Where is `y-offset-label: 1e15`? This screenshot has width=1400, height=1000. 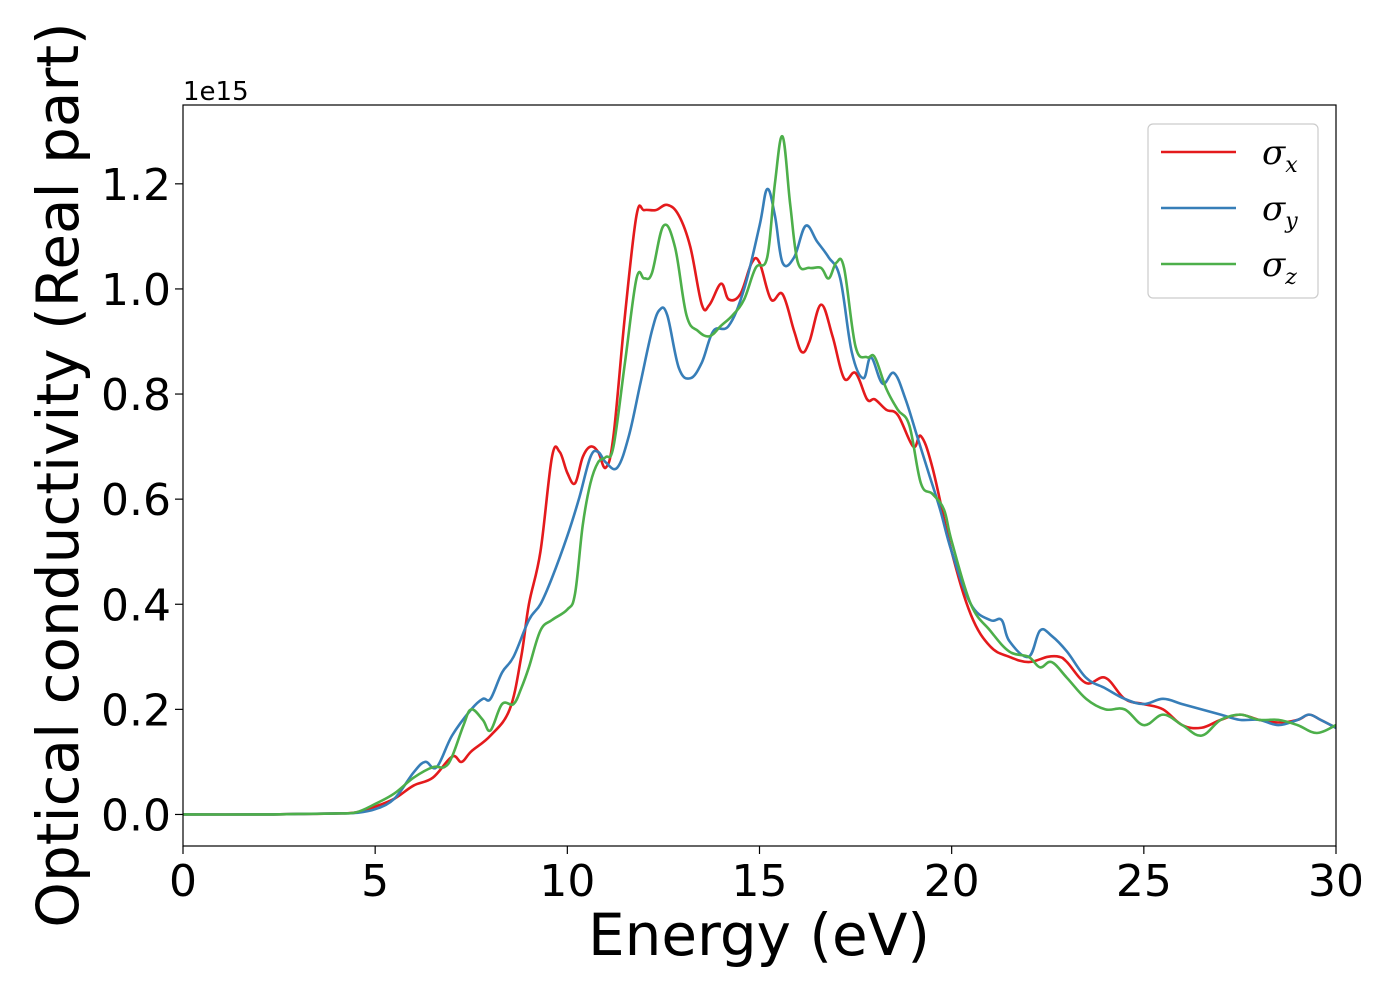
y-offset-label: 1e15 is located at coordinates (216, 92).